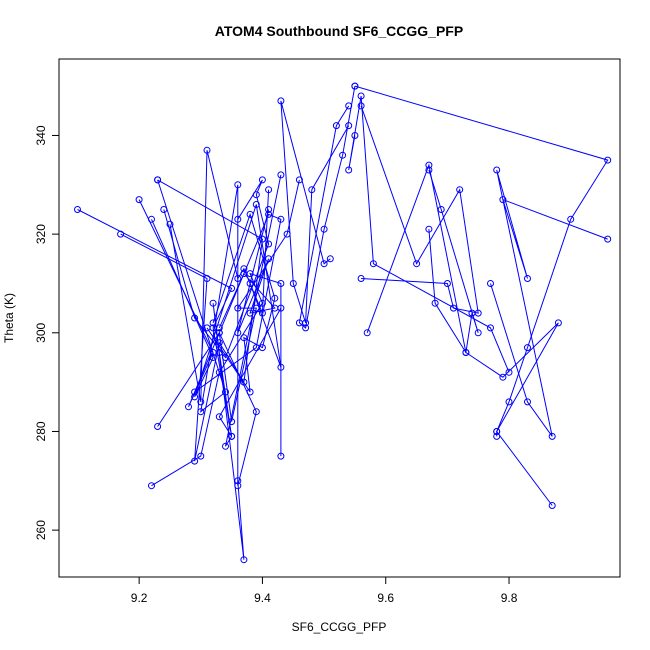 The height and width of the screenshot is (650, 650). I want to click on chart-title: ATOM4 Southbound SF6_CCGG_PFP, so click(339, 31).